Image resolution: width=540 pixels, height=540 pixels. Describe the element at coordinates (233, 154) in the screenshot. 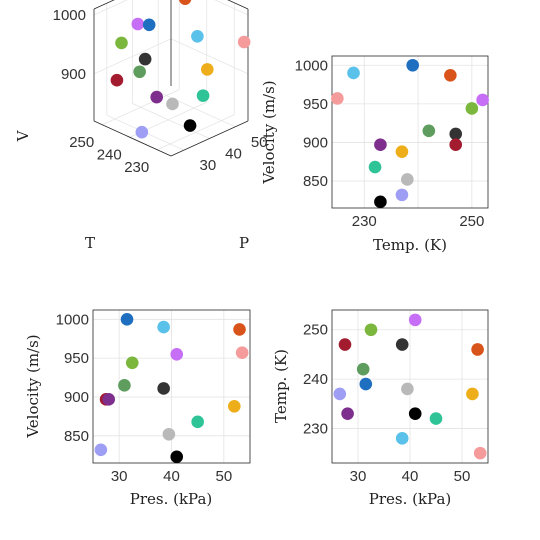

I see `panel-3d-xtick: 40` at that location.